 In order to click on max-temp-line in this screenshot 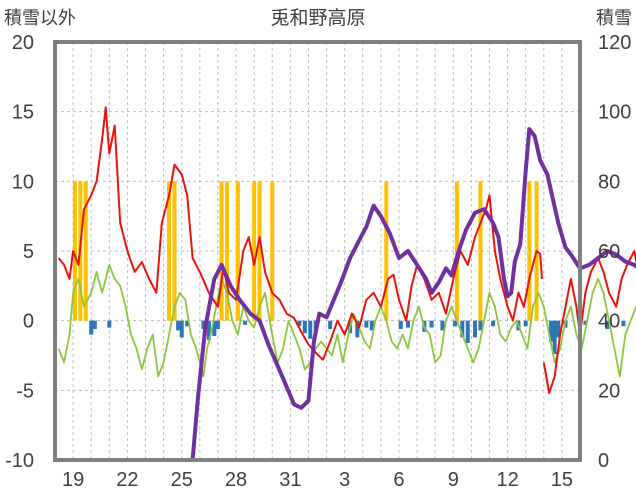, I will do `click(589, 322)`.